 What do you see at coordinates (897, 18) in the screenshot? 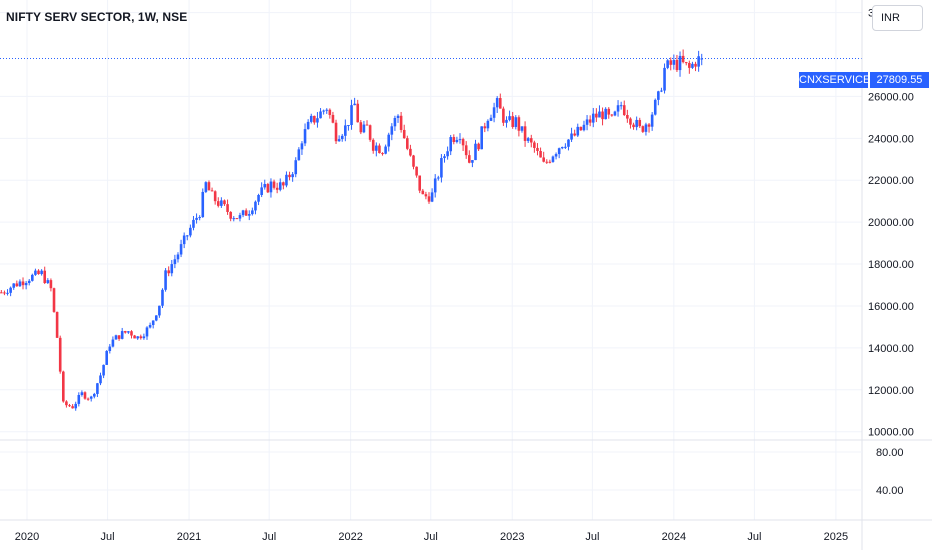
I see `currency-button: INR` at bounding box center [897, 18].